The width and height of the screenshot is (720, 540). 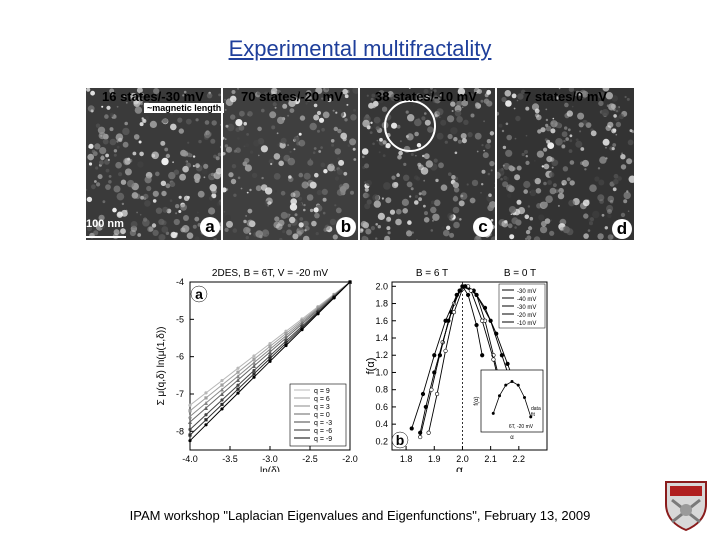 I want to click on y-tick-label: -6, so click(x=180, y=357).